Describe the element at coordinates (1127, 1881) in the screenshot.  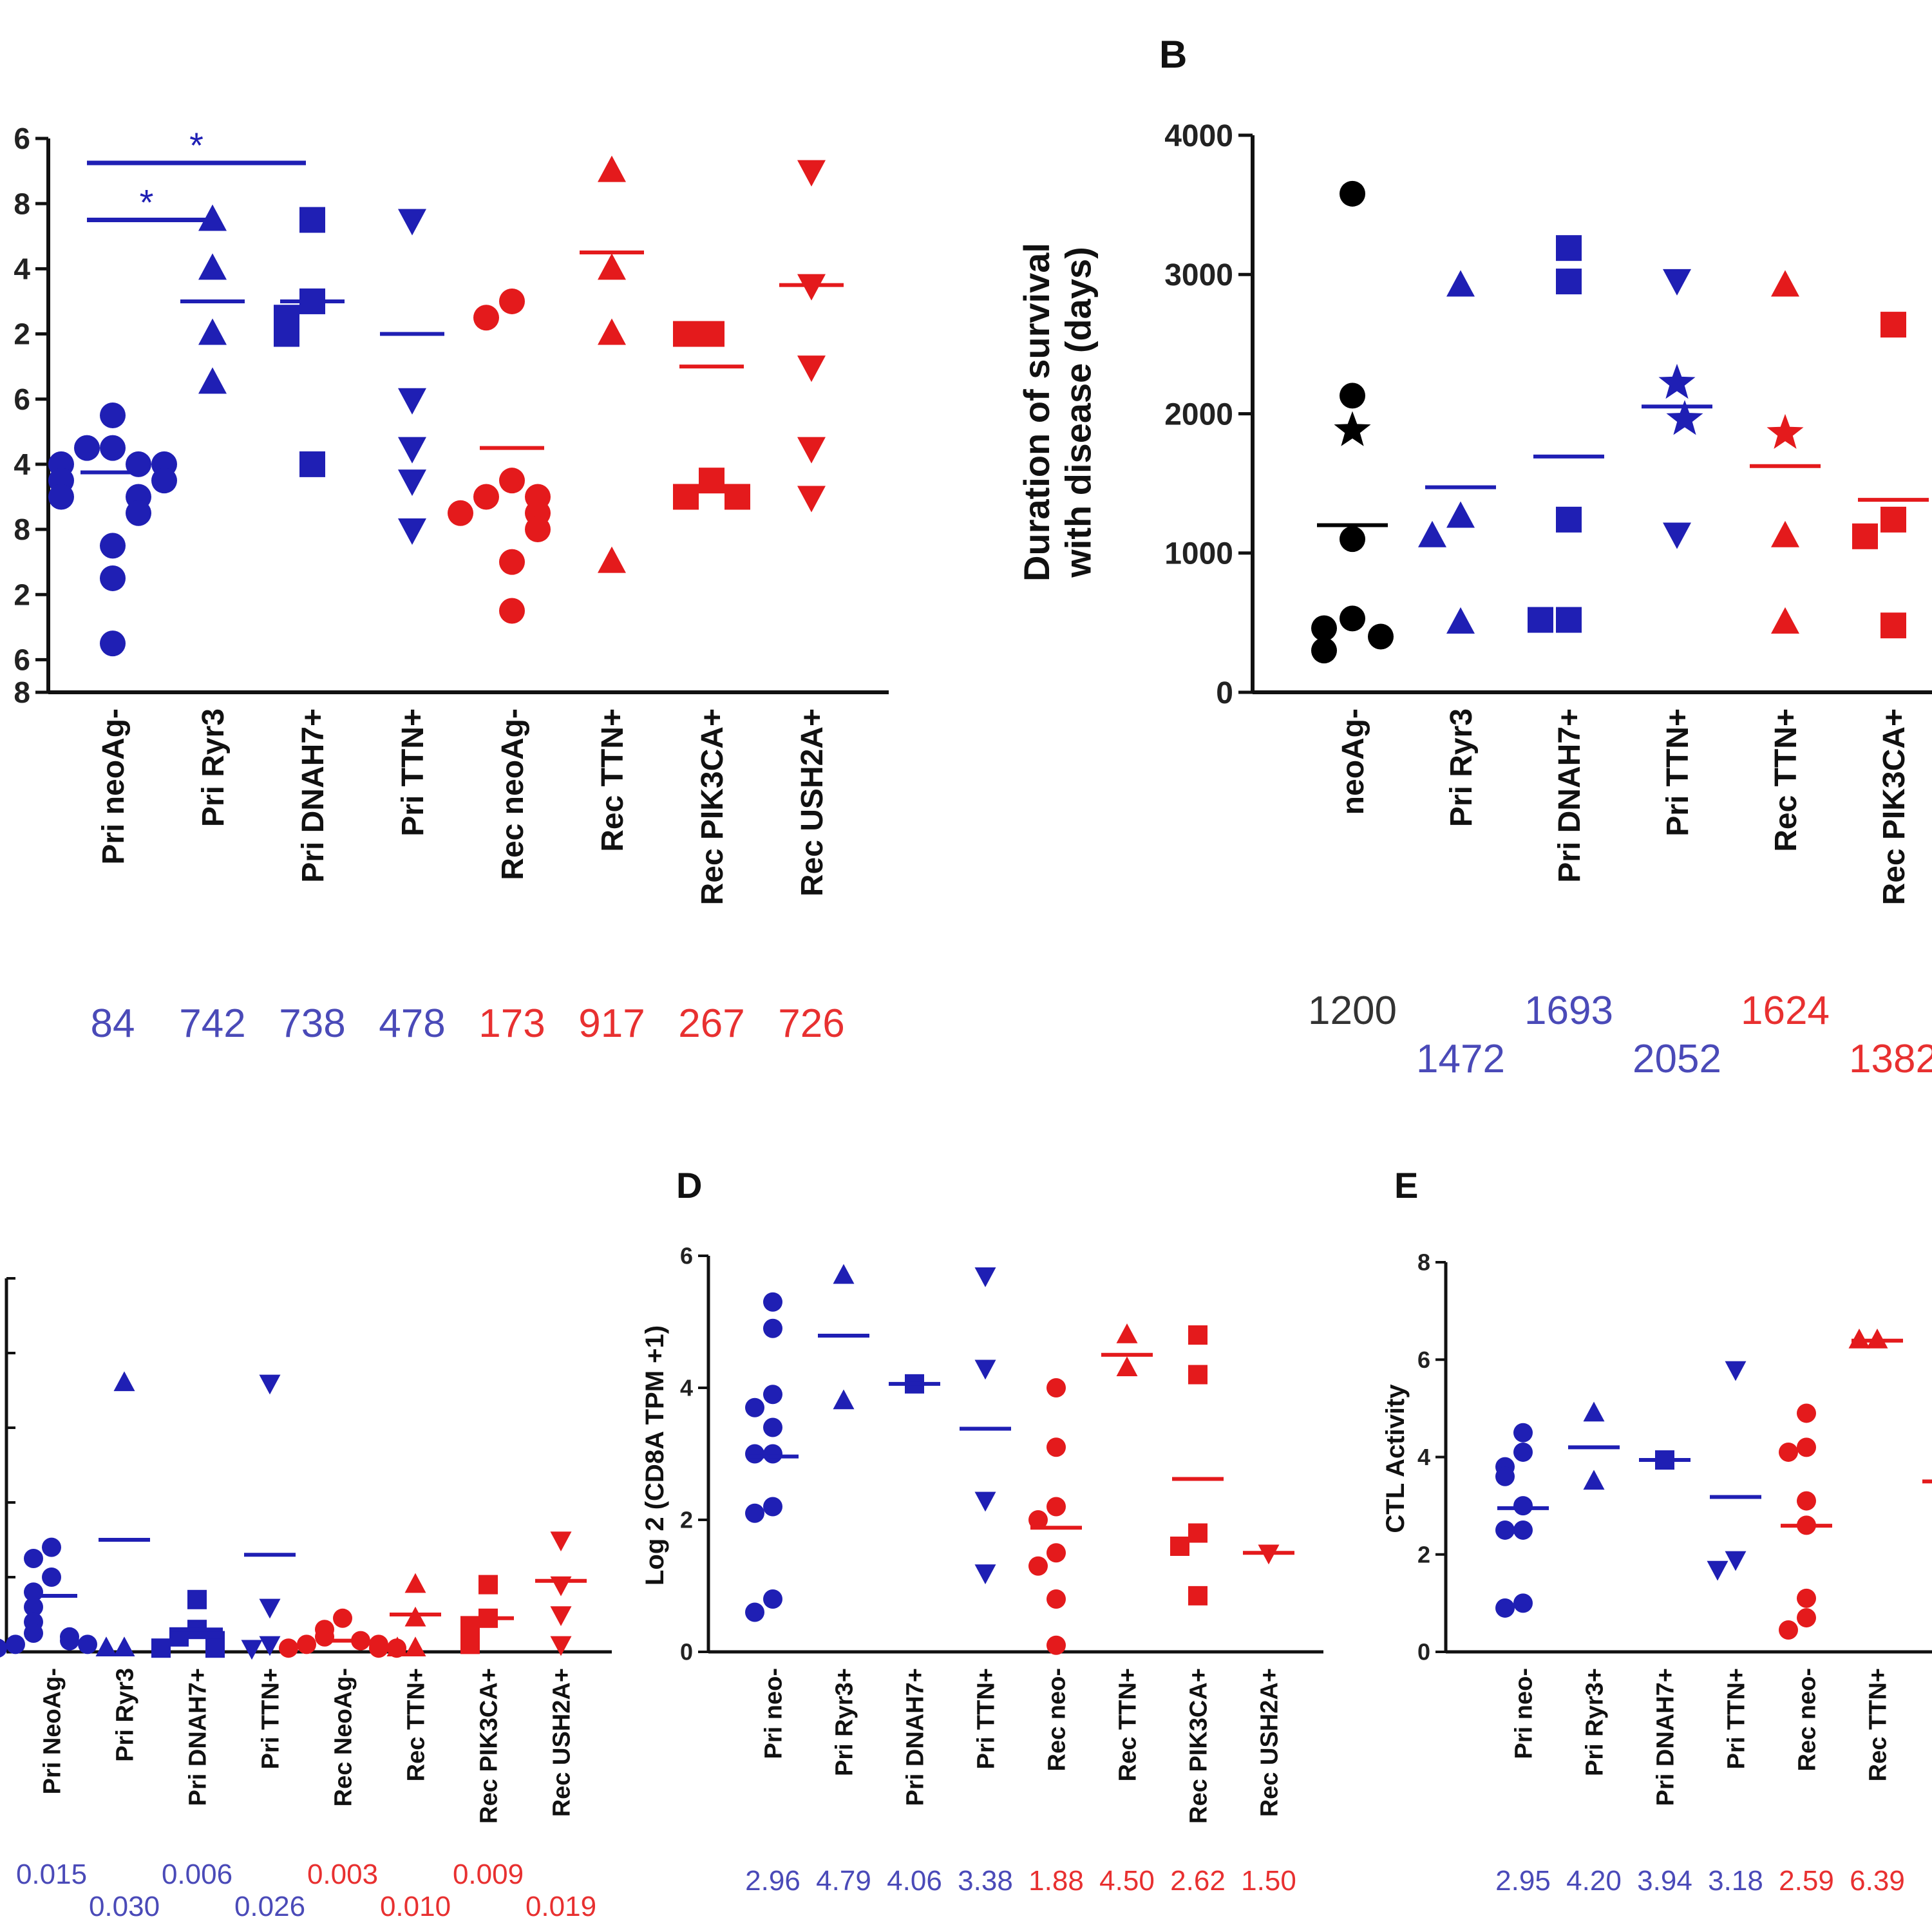
I see `summary-value: 4.50` at that location.